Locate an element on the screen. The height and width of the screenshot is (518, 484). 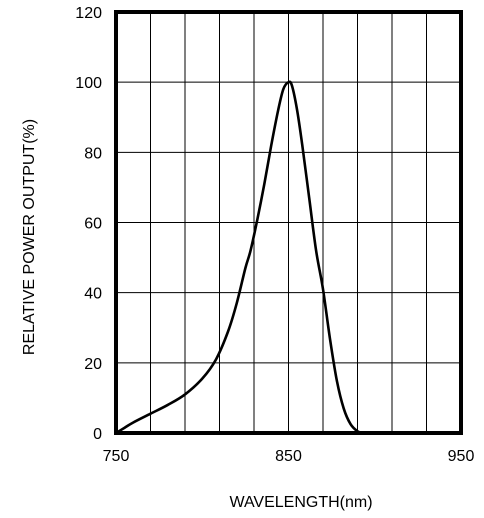
y-tick-label: 60 is located at coordinates (93, 224).